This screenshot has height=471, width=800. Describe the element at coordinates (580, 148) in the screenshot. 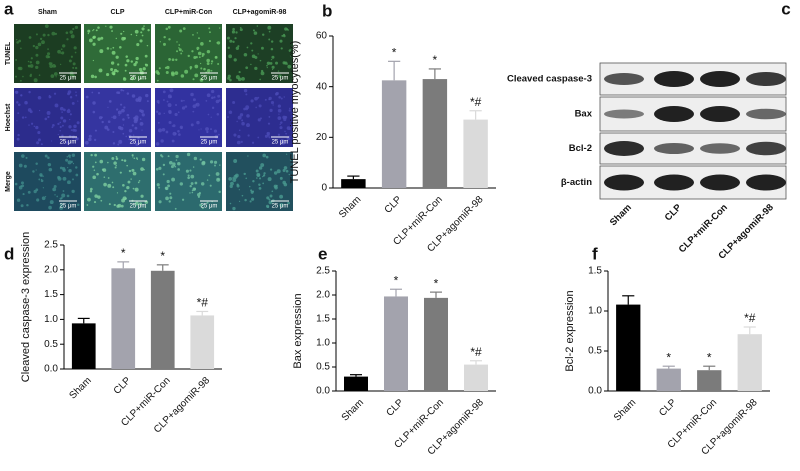

I see `protein-label: Bcl-2` at that location.